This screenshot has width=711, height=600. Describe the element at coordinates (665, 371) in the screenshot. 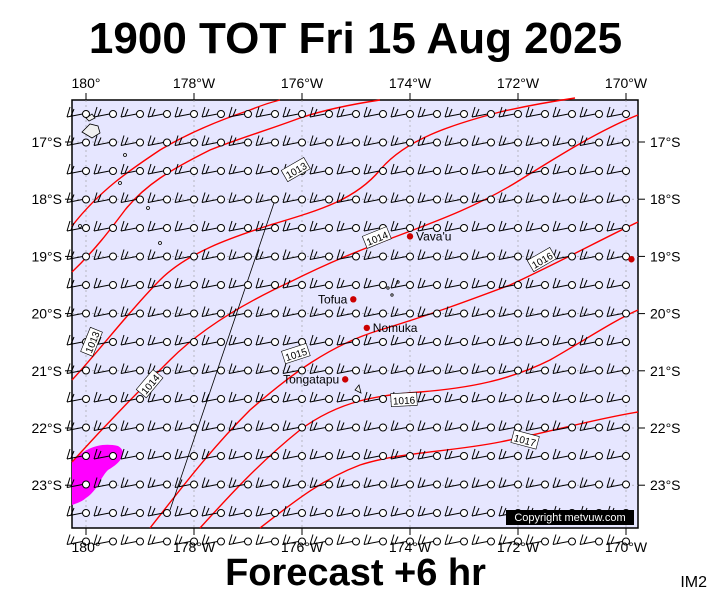

I see `lat-label-right: 21°S` at that location.